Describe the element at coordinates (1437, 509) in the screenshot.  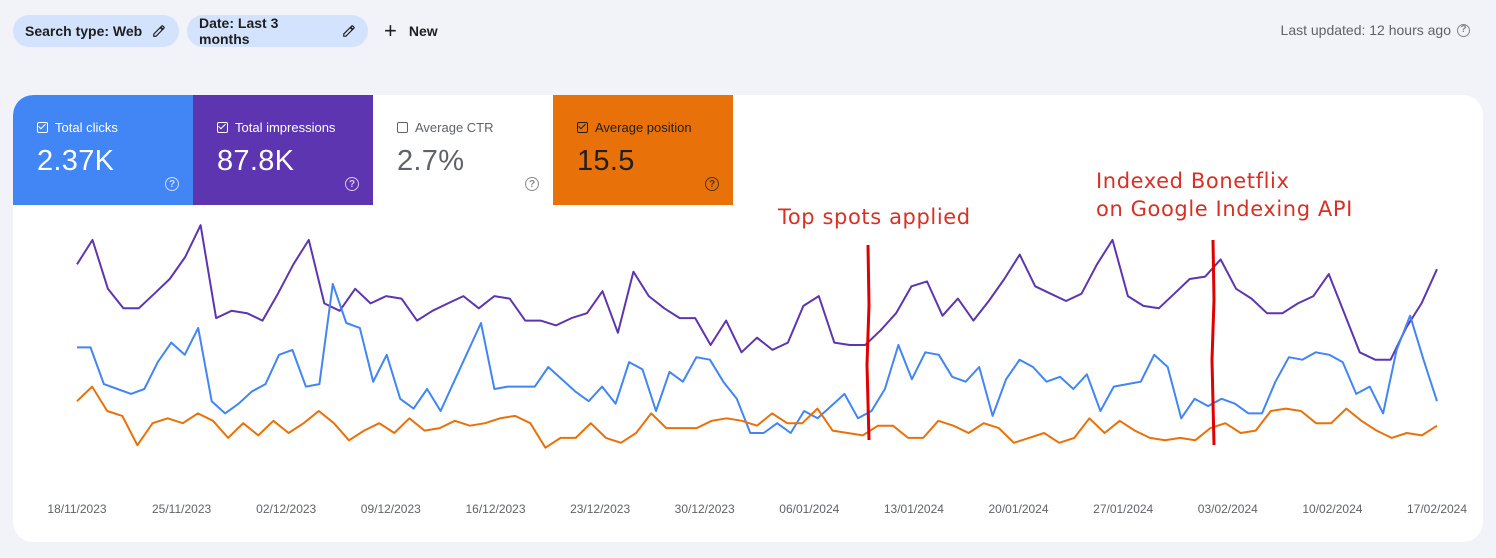
I see `x-tick-label: 17/02/2024` at that location.